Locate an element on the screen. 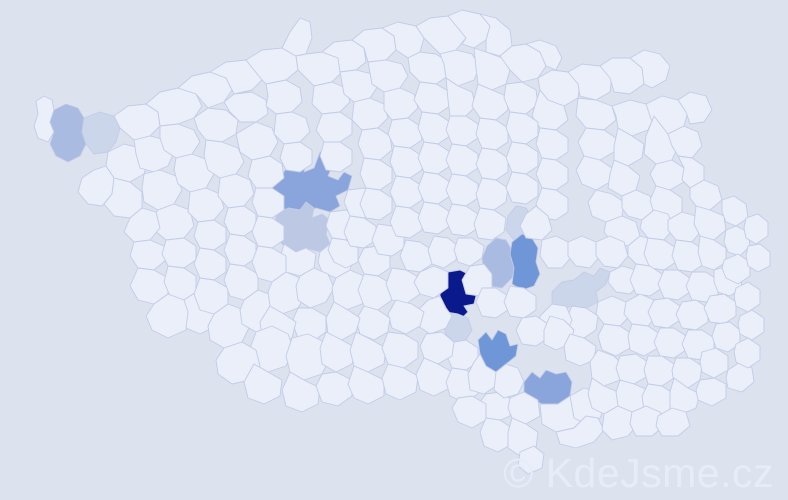  district-usti-nad-orlici is located at coordinates (525, 262).